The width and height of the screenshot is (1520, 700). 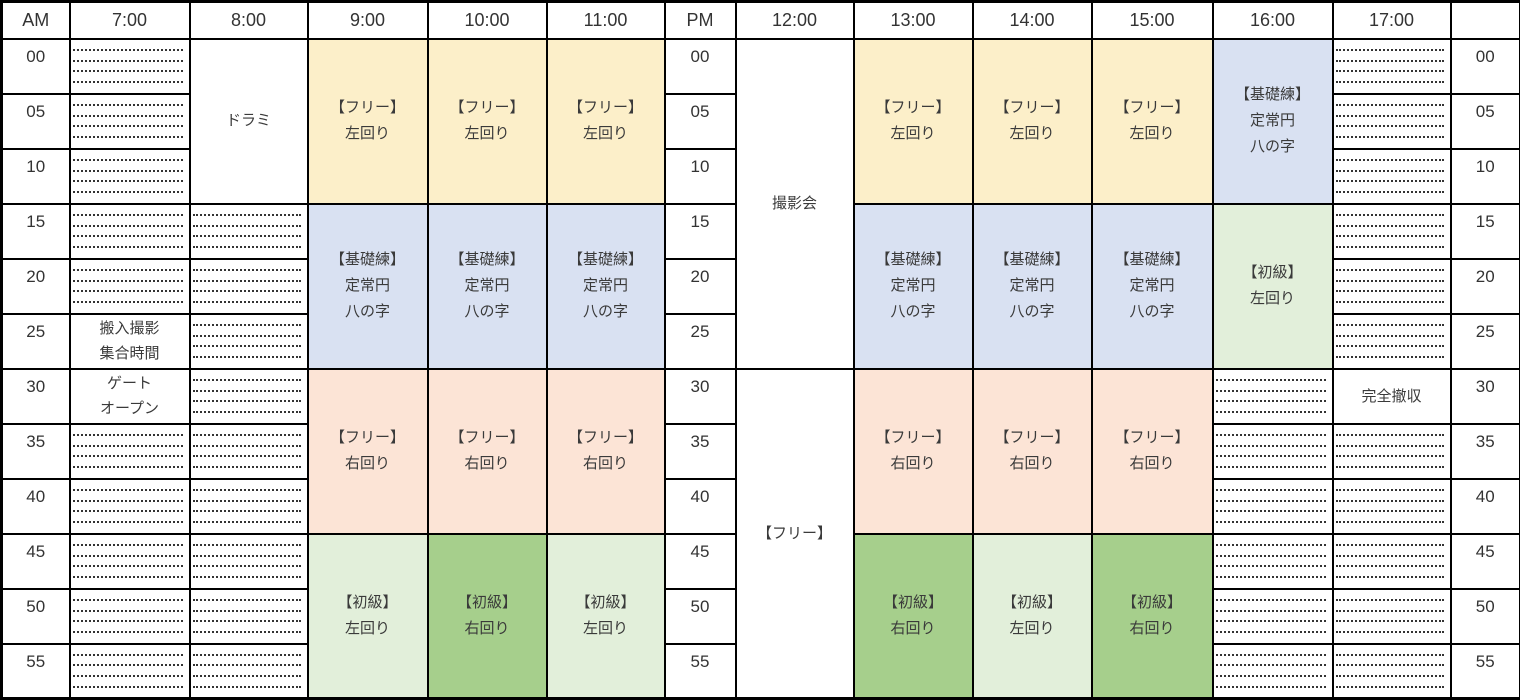 What do you see at coordinates (700, 231) in the screenshot?
I see `minute-cell-mid: 15` at bounding box center [700, 231].